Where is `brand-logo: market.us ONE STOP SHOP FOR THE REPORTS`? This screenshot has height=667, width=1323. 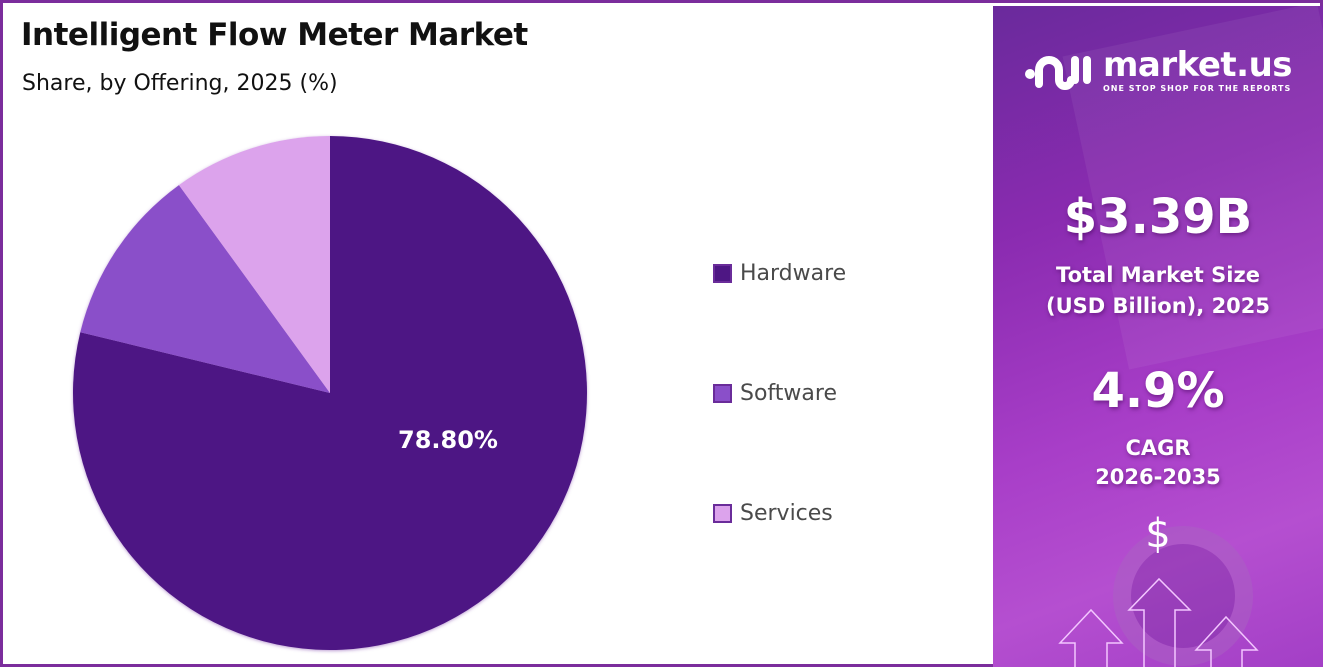
brand-logo: market.us ONE STOP SHOP FOR THE REPORTS is located at coordinates (1159, 69).